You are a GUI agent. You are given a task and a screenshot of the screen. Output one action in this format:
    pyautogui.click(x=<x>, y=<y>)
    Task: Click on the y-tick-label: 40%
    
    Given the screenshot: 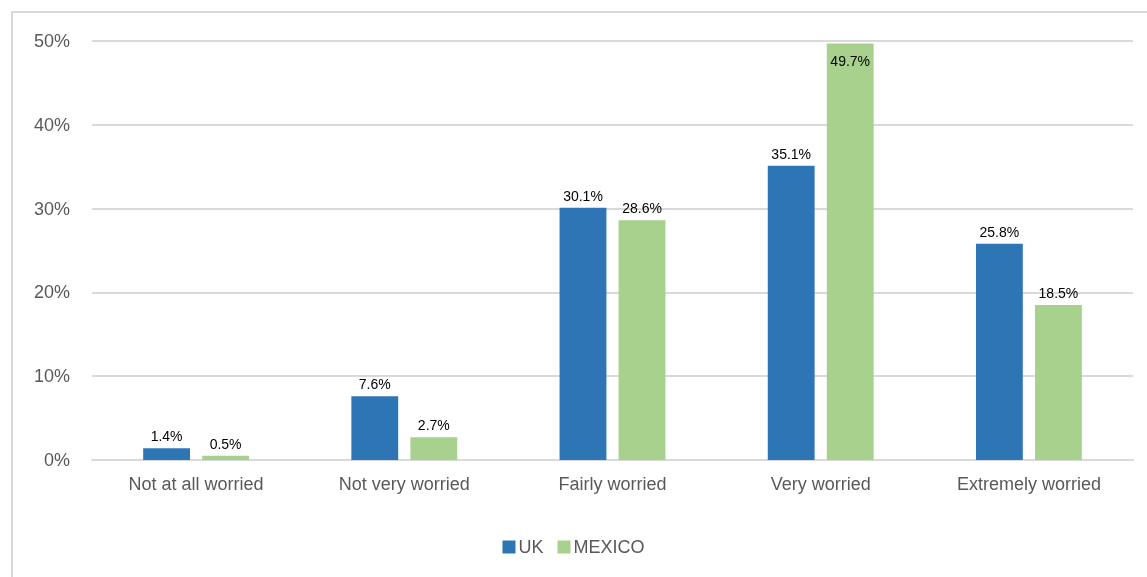 What is the action you would take?
    pyautogui.click(x=51, y=124)
    